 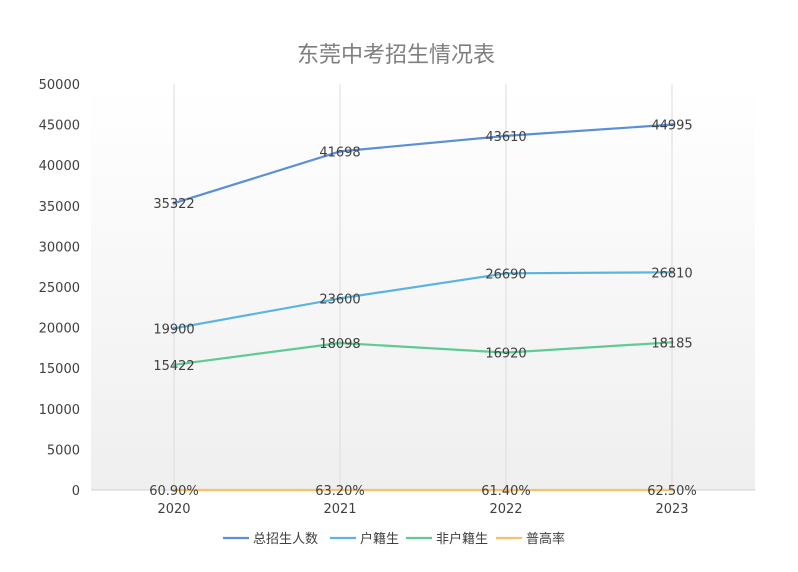 What do you see at coordinates (422, 509) in the screenshot?
I see `x-axis: 2020 2021 2022 2023` at bounding box center [422, 509].